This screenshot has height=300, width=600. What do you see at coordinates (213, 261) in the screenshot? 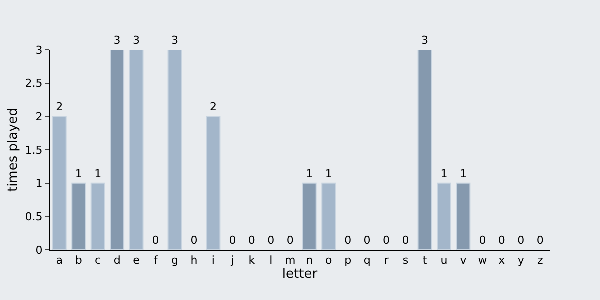
I see `x-tick-label: i` at bounding box center [213, 261].